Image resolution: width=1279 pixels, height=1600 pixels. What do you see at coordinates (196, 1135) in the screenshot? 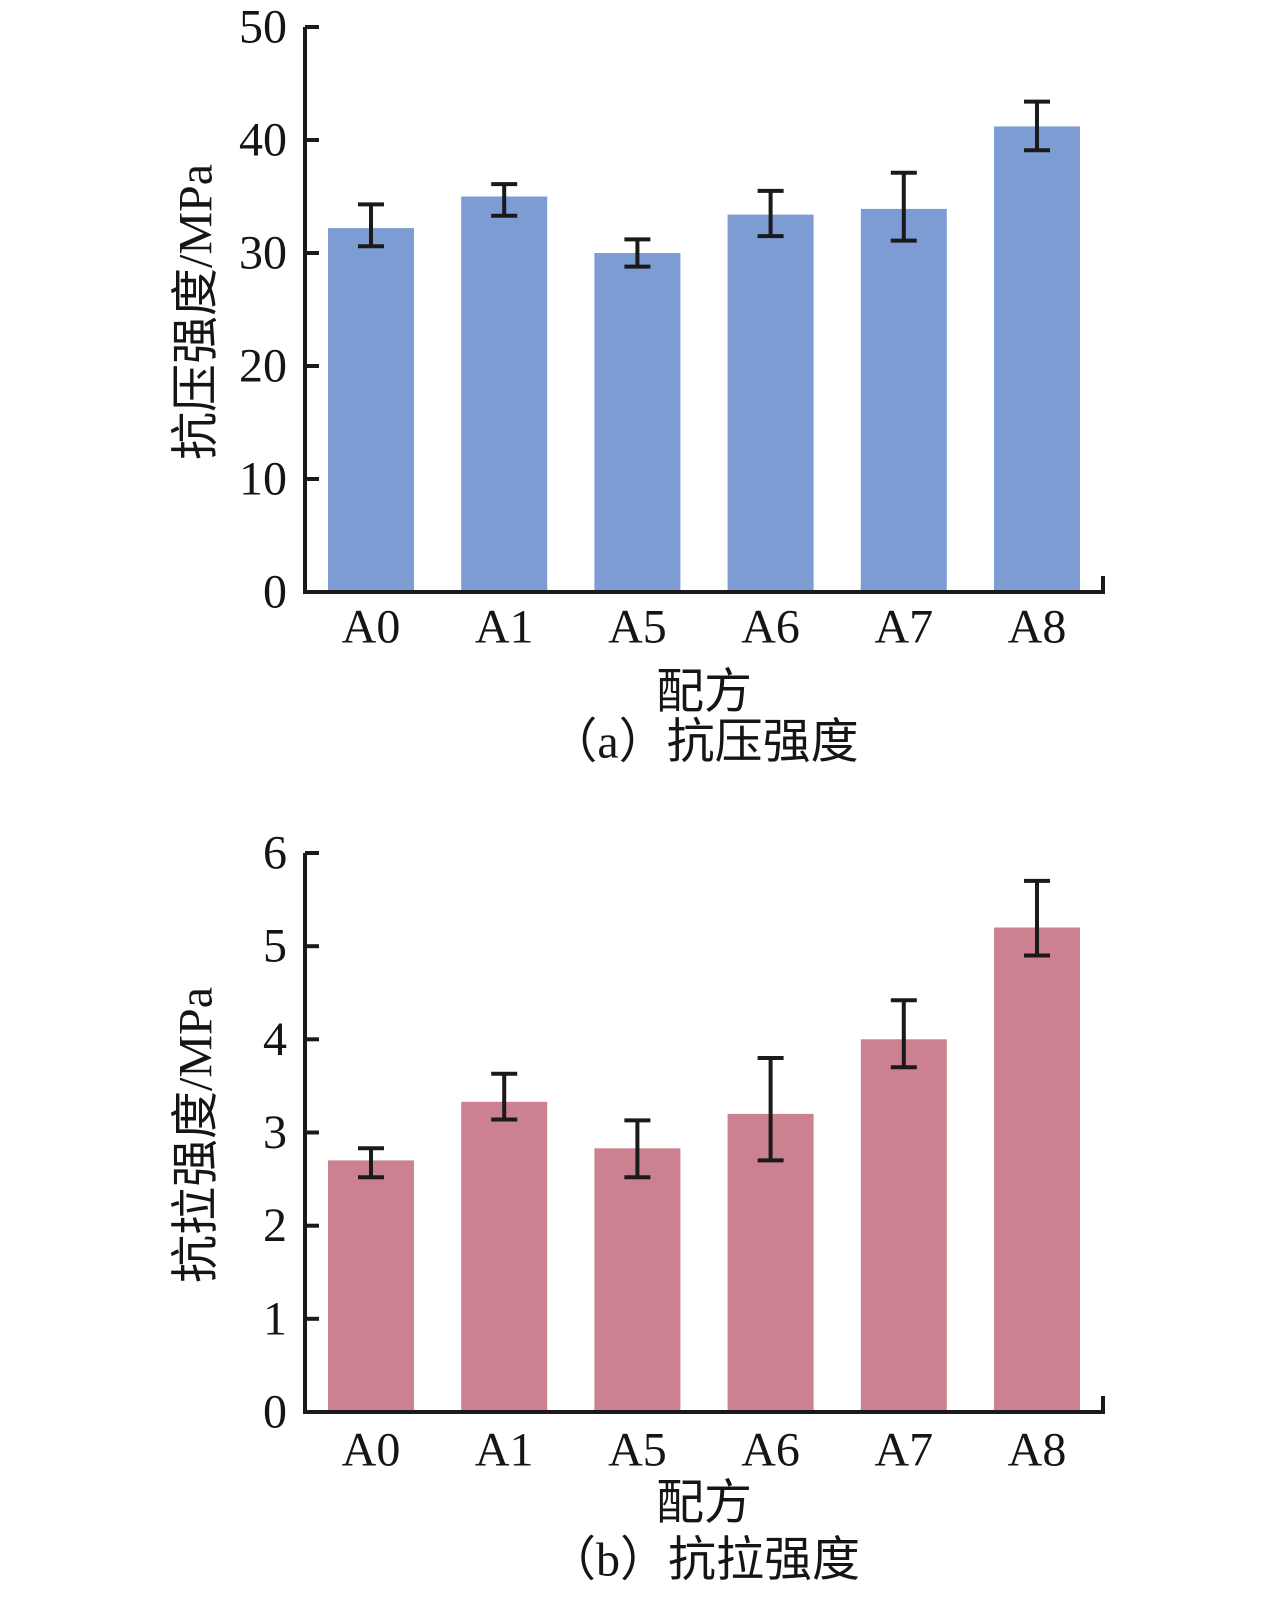
I see `y-axis-title: 抗拉强度/MPa` at bounding box center [196, 1135].